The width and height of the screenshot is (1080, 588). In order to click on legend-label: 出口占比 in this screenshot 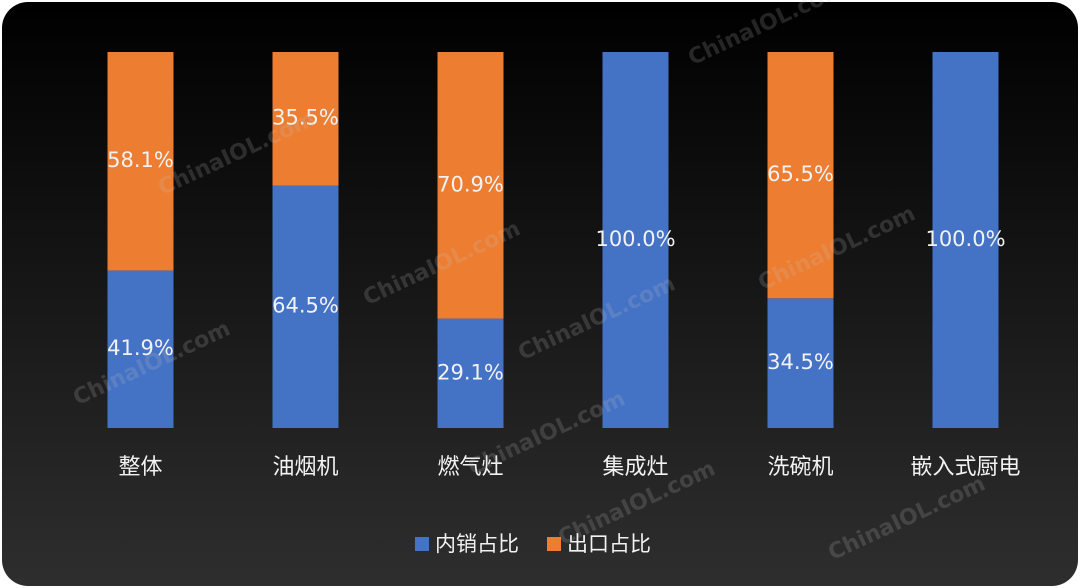, I will do `click(609, 544)`.